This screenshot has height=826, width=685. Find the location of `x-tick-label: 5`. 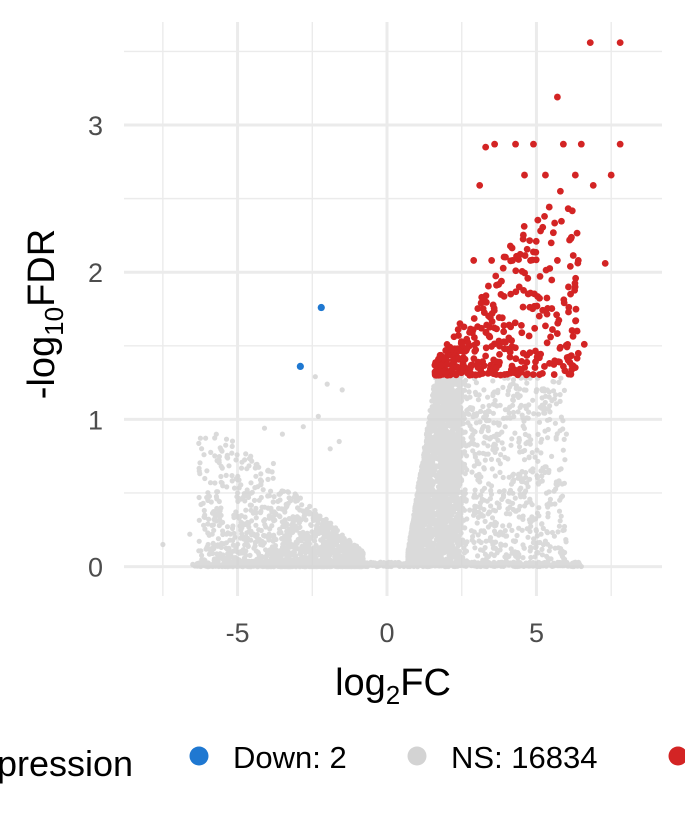

x-tick-label: 5 is located at coordinates (536, 633).